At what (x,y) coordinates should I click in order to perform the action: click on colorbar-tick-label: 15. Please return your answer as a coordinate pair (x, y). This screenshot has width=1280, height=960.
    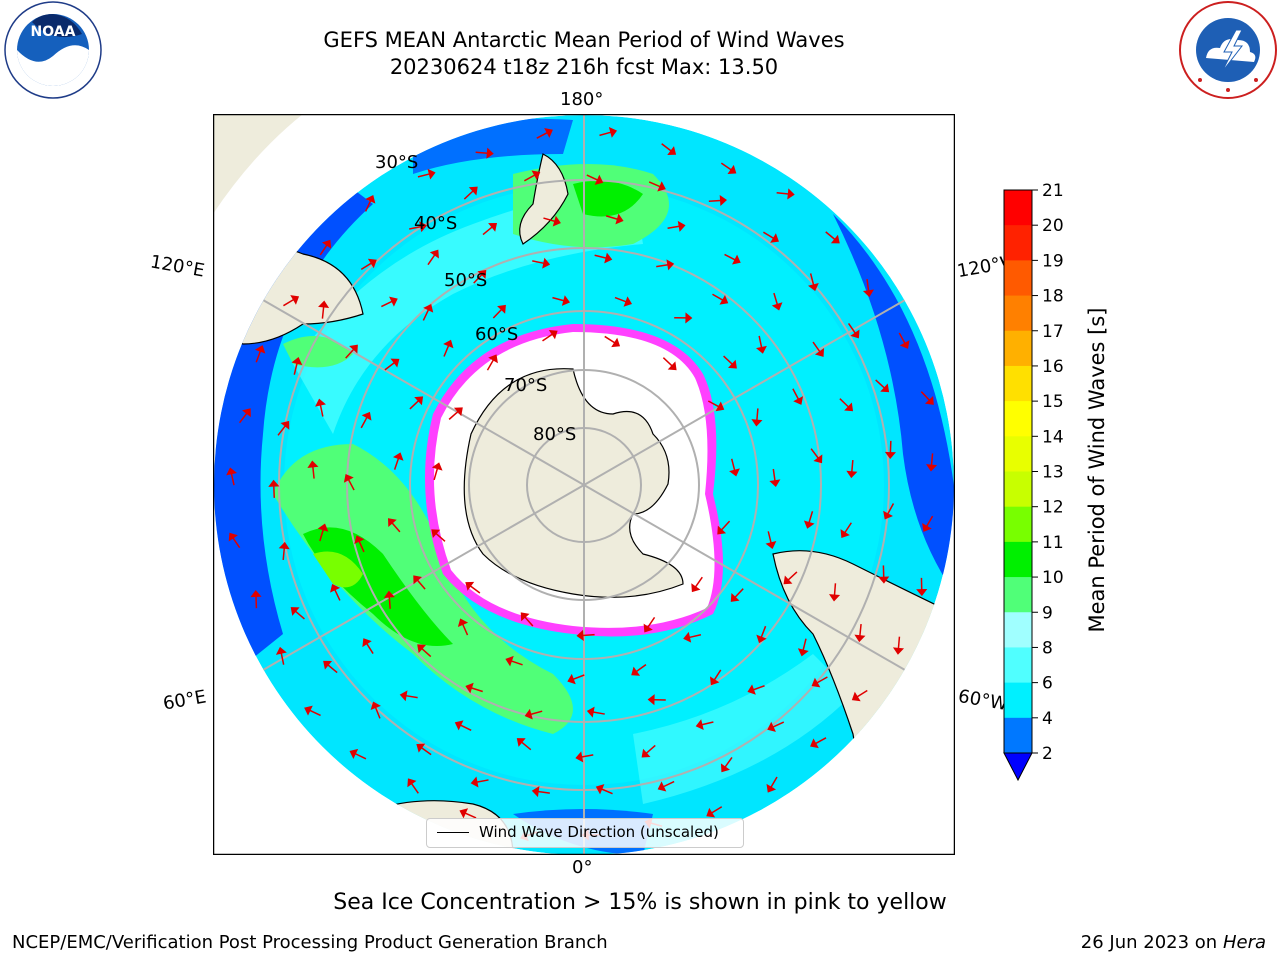
    Looking at the image, I should click on (1053, 402).